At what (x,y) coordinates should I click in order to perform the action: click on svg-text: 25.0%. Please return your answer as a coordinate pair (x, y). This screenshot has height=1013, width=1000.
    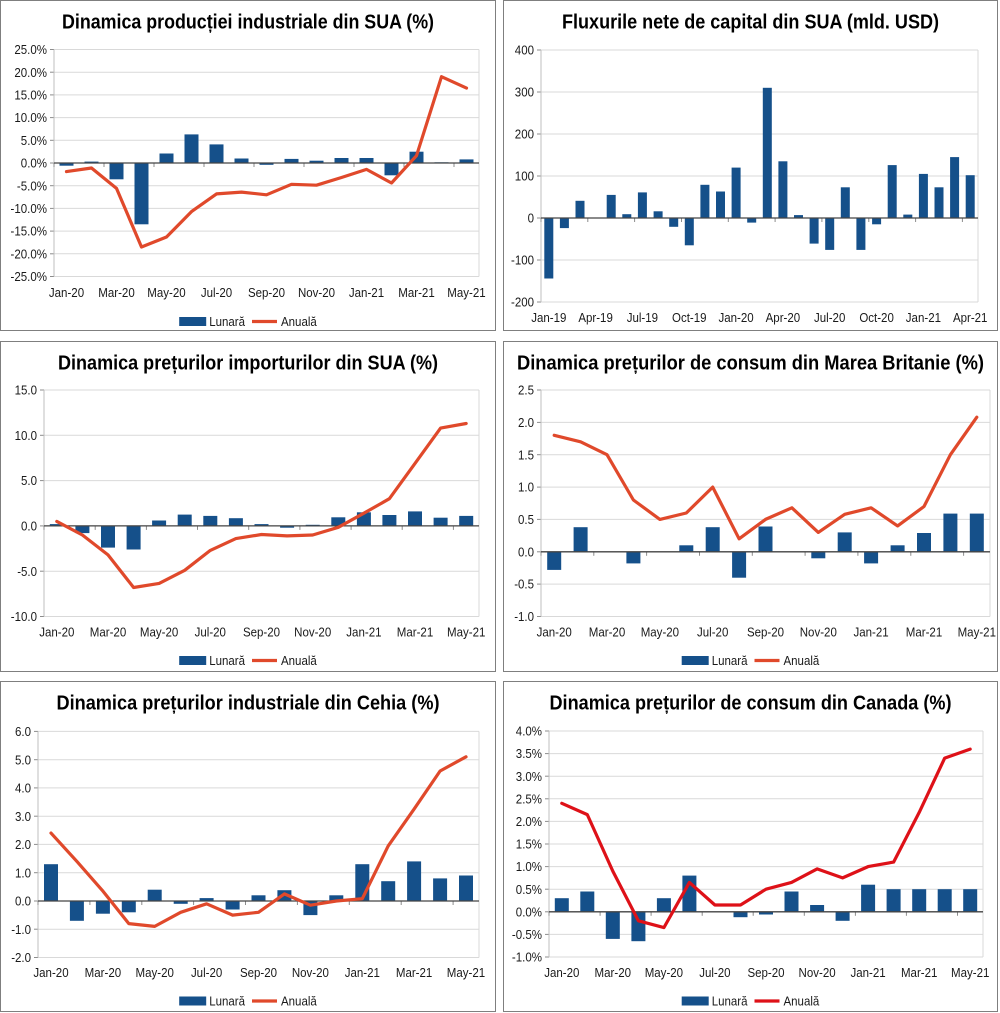
    Looking at the image, I should click on (30, 49).